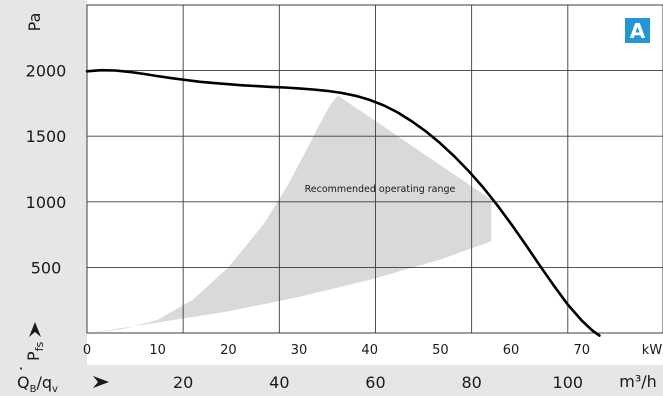 This screenshot has height=396, width=663. I want to click on y-axis-title: Pfs, so click(35, 341).